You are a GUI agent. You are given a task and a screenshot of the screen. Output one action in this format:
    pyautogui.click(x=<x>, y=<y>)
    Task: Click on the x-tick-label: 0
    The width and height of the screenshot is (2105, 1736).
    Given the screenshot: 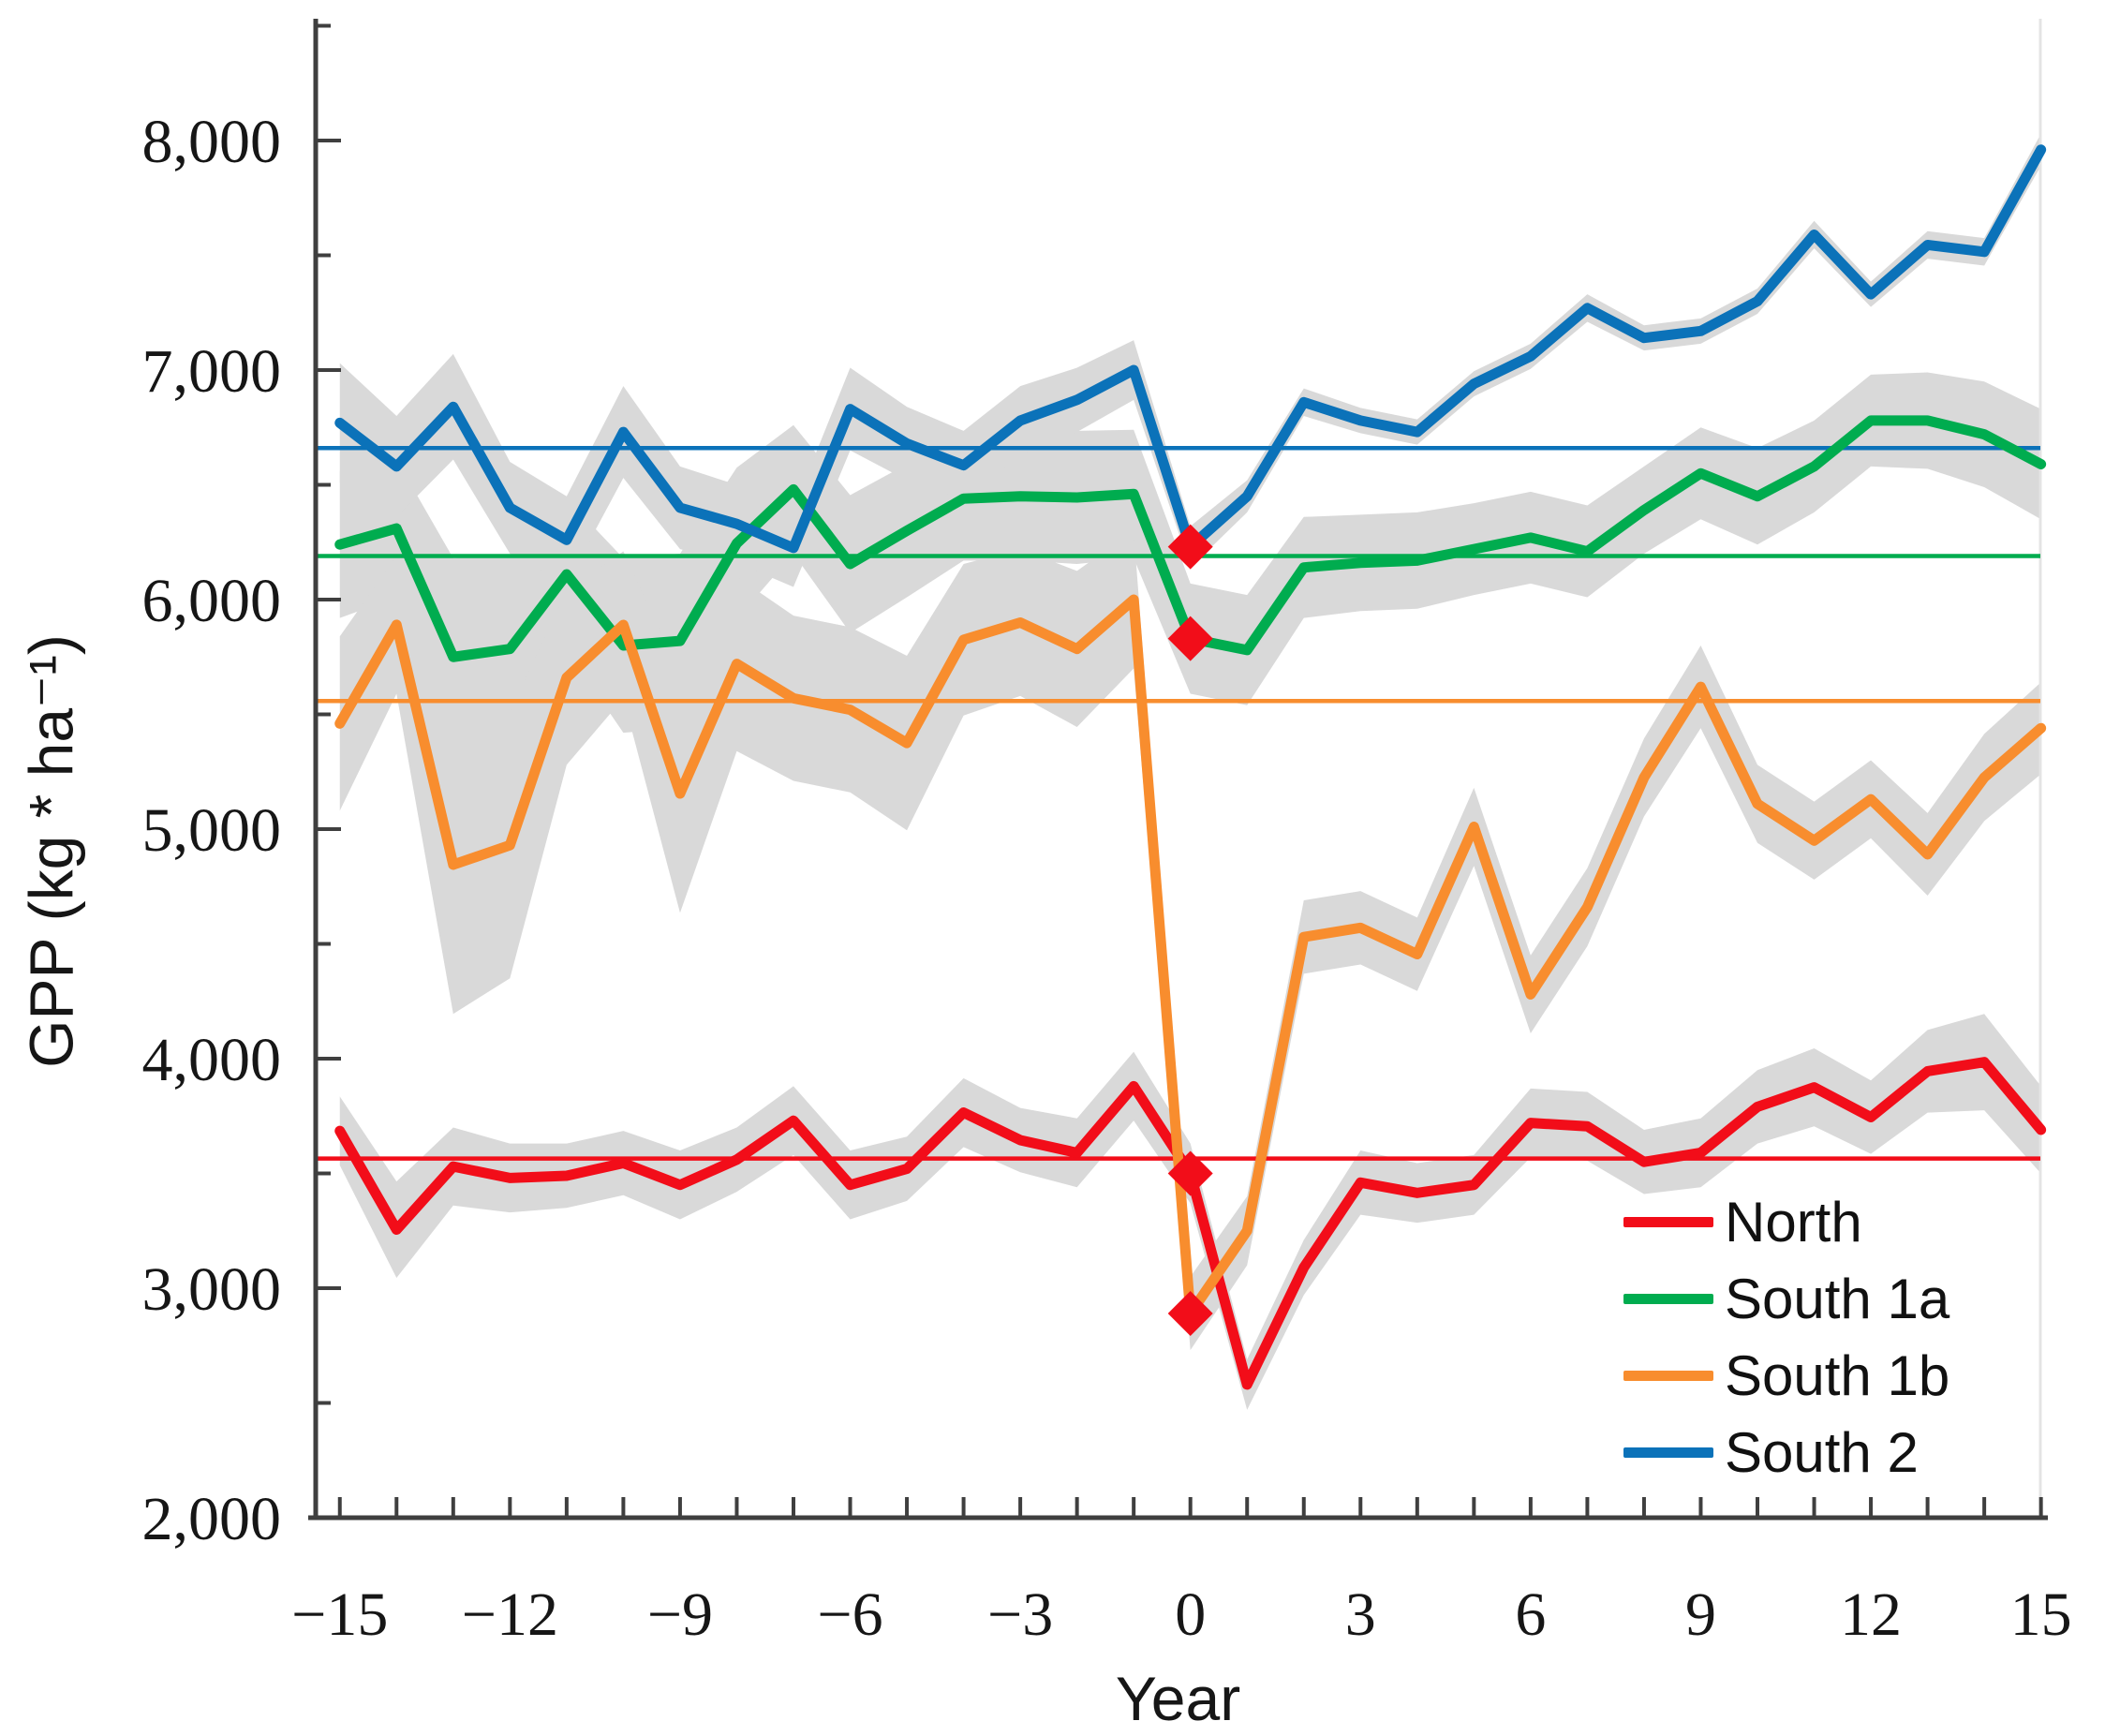 What is the action you would take?
    pyautogui.click(x=1190, y=1615)
    